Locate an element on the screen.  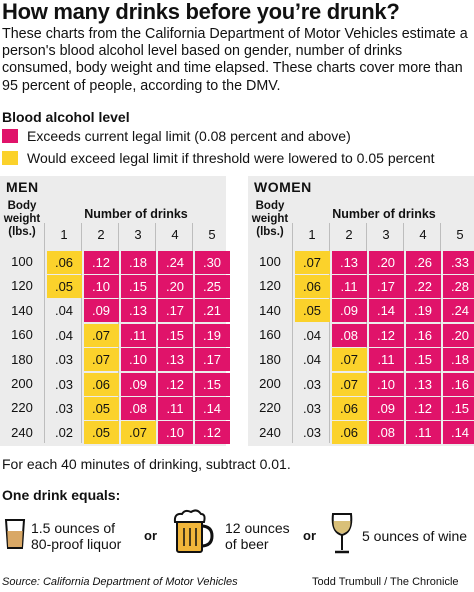
wine-amount: 5 ounces of wine is located at coordinates (415, 536).